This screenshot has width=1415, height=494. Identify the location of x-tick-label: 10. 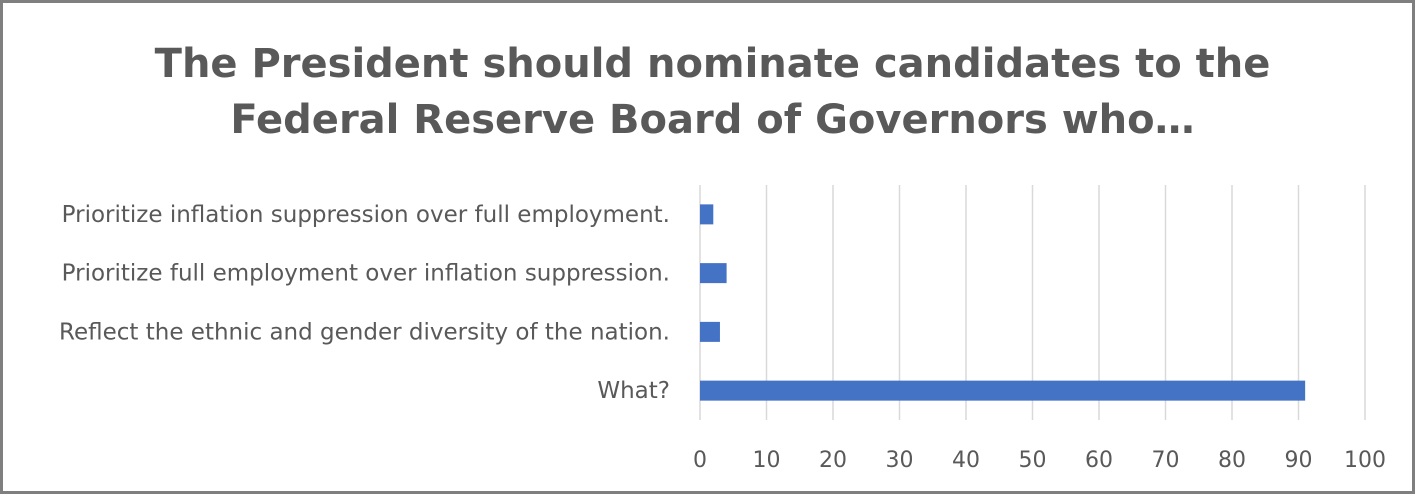
(767, 460).